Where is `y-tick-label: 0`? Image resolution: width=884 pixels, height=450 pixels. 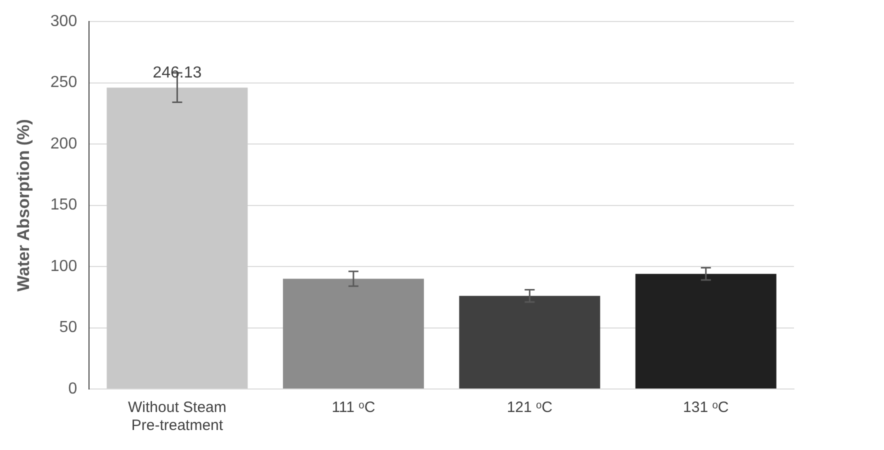
y-tick-label: 0 is located at coordinates (73, 389).